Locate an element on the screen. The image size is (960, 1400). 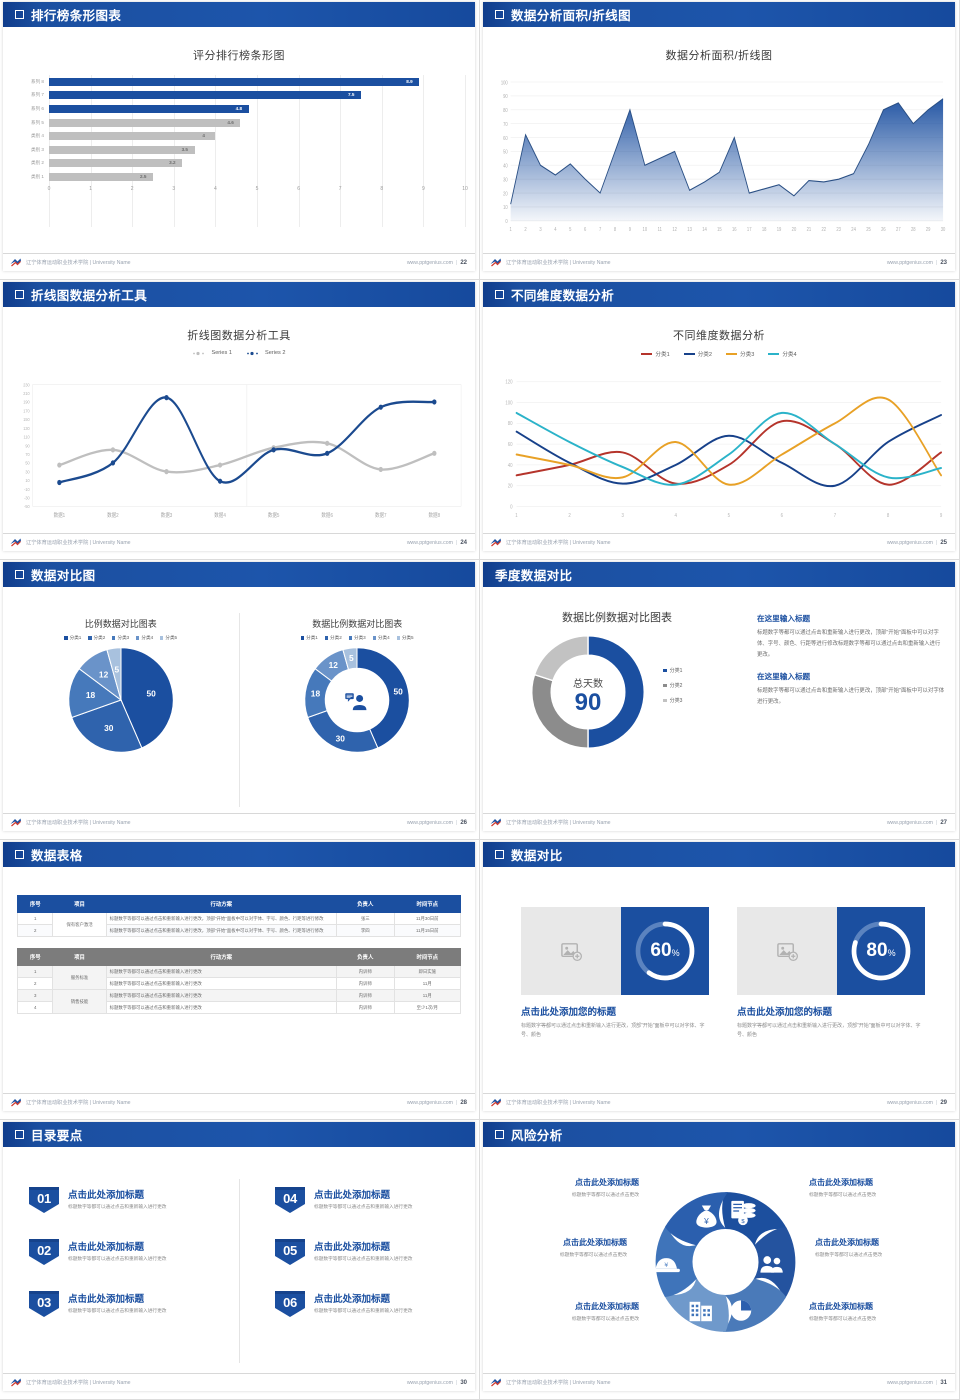
legend-item: Series 2 is located at coordinates (266, 353).